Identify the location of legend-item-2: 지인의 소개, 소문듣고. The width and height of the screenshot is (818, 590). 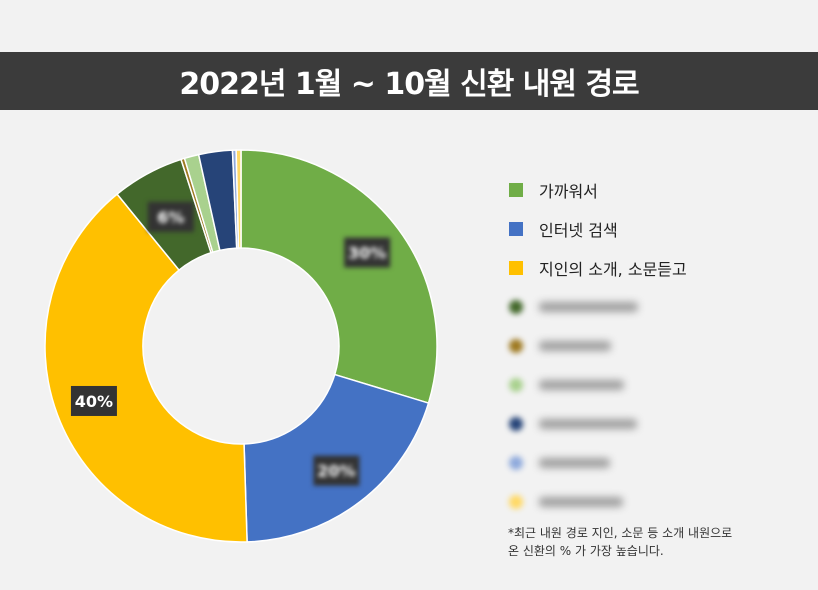
(654, 267).